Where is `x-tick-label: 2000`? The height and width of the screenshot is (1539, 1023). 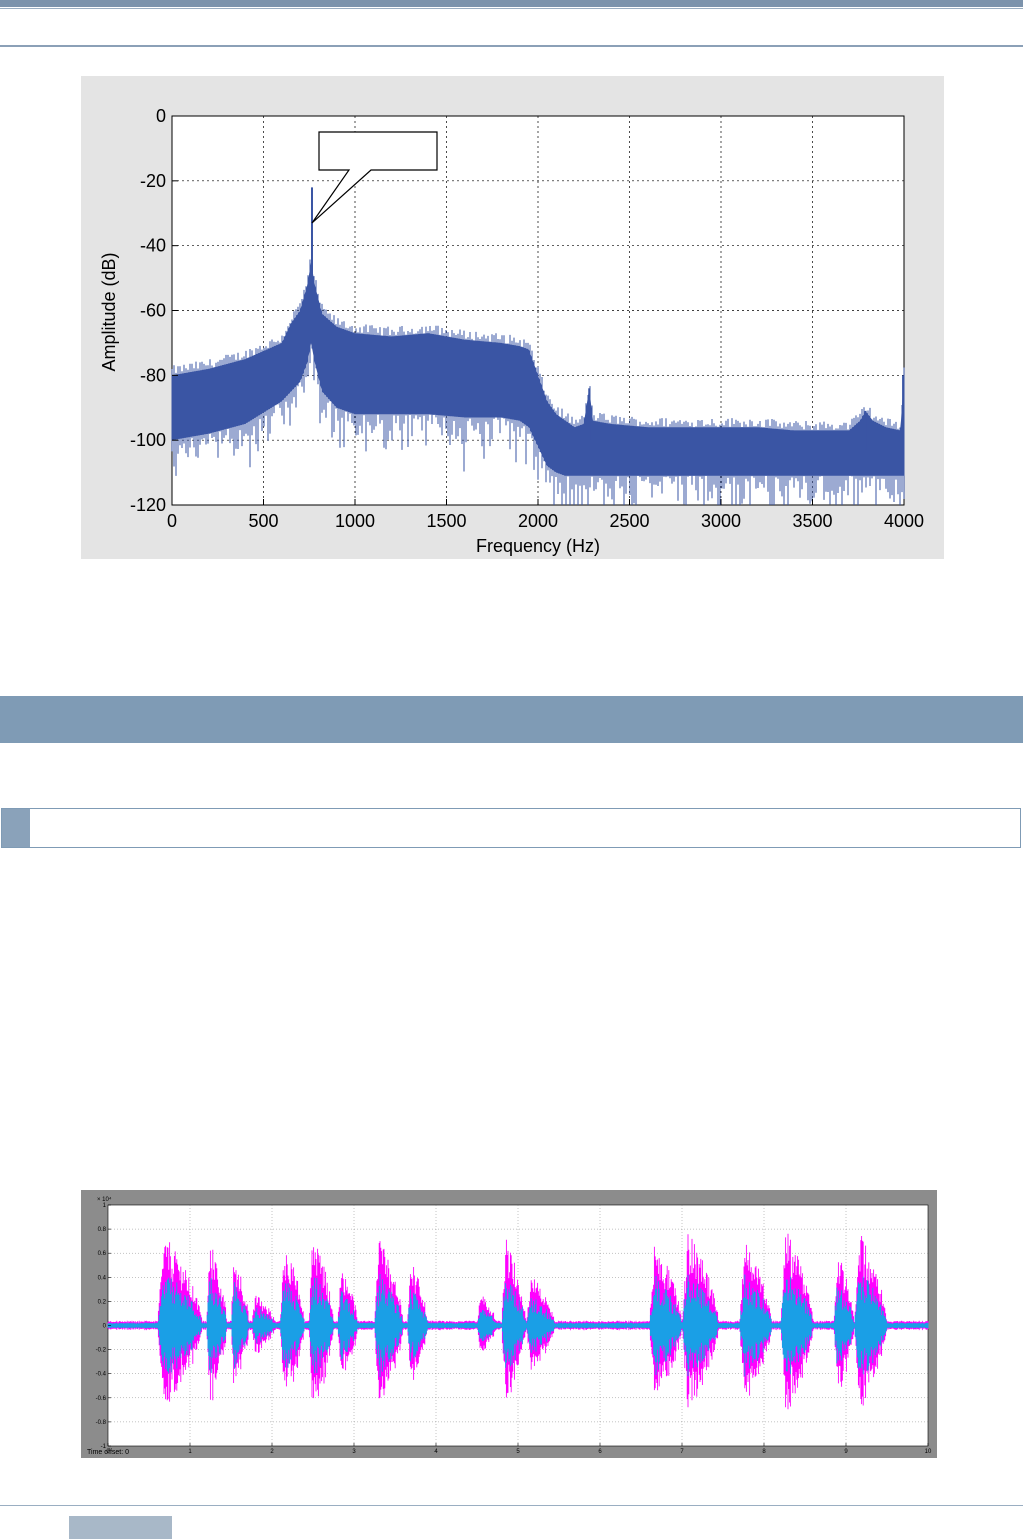 x-tick-label: 2000 is located at coordinates (538, 521).